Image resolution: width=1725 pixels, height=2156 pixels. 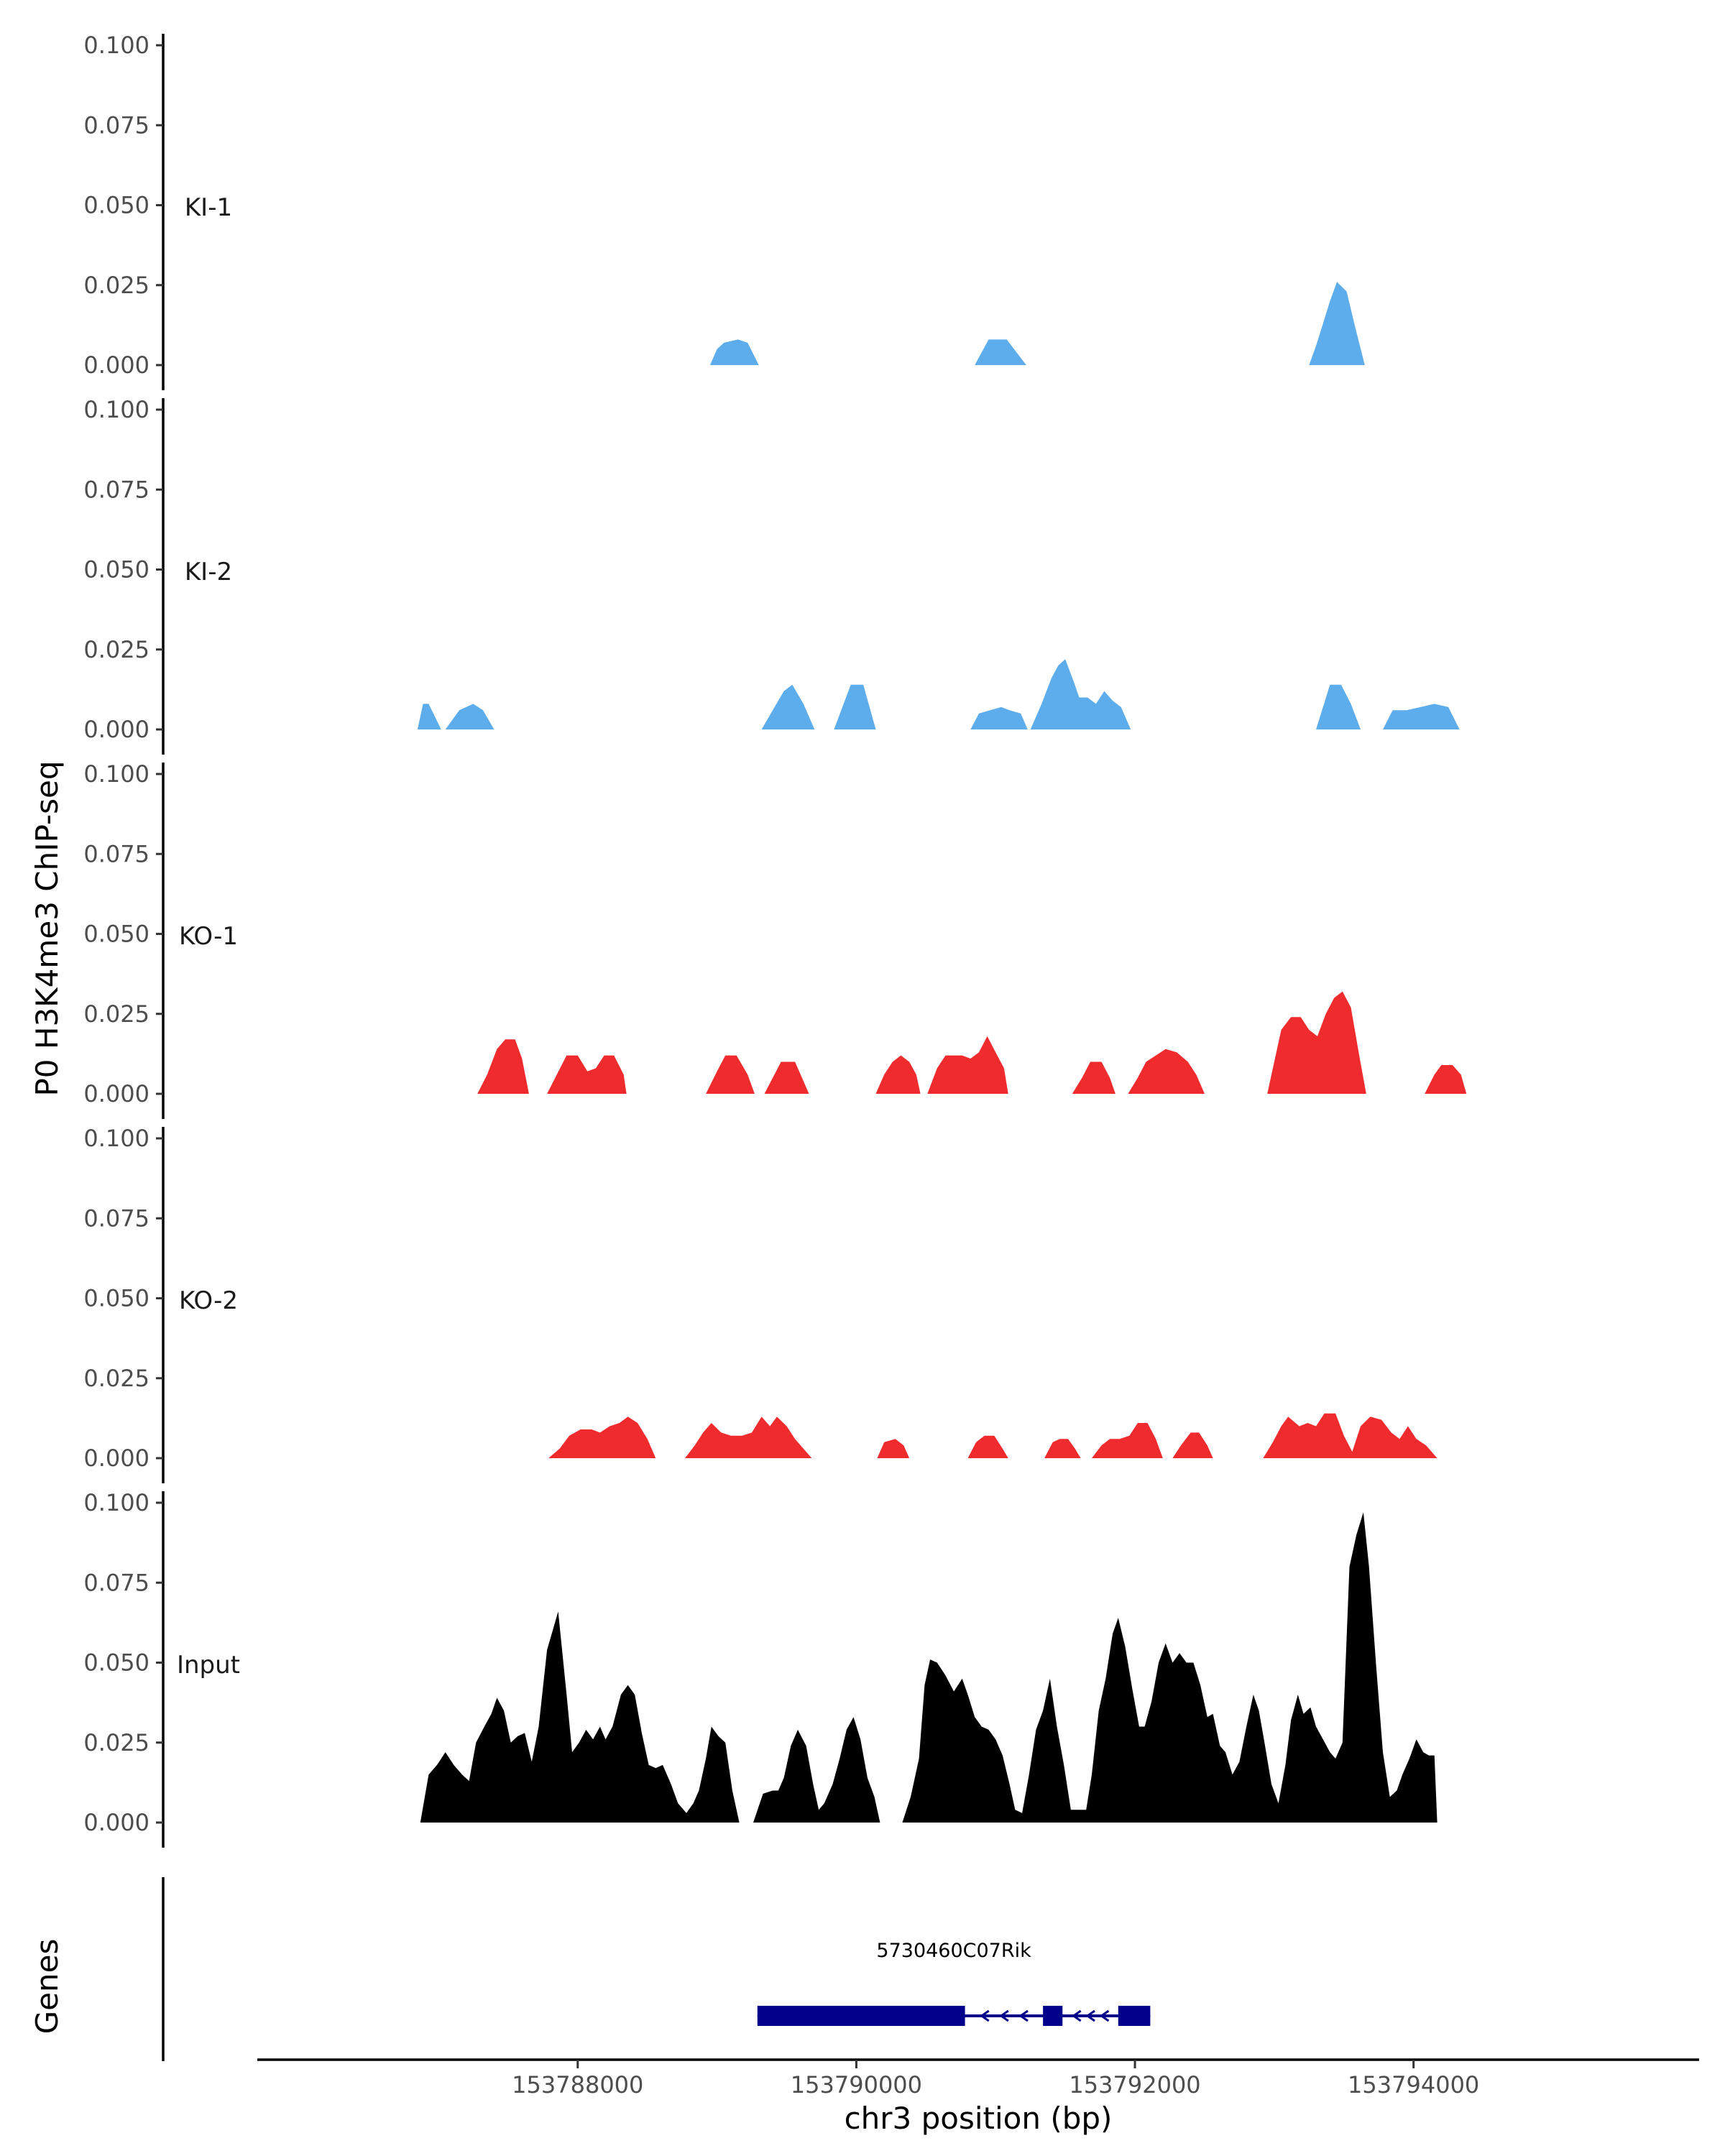 I want to click on gene-model, so click(x=954, y=2016).